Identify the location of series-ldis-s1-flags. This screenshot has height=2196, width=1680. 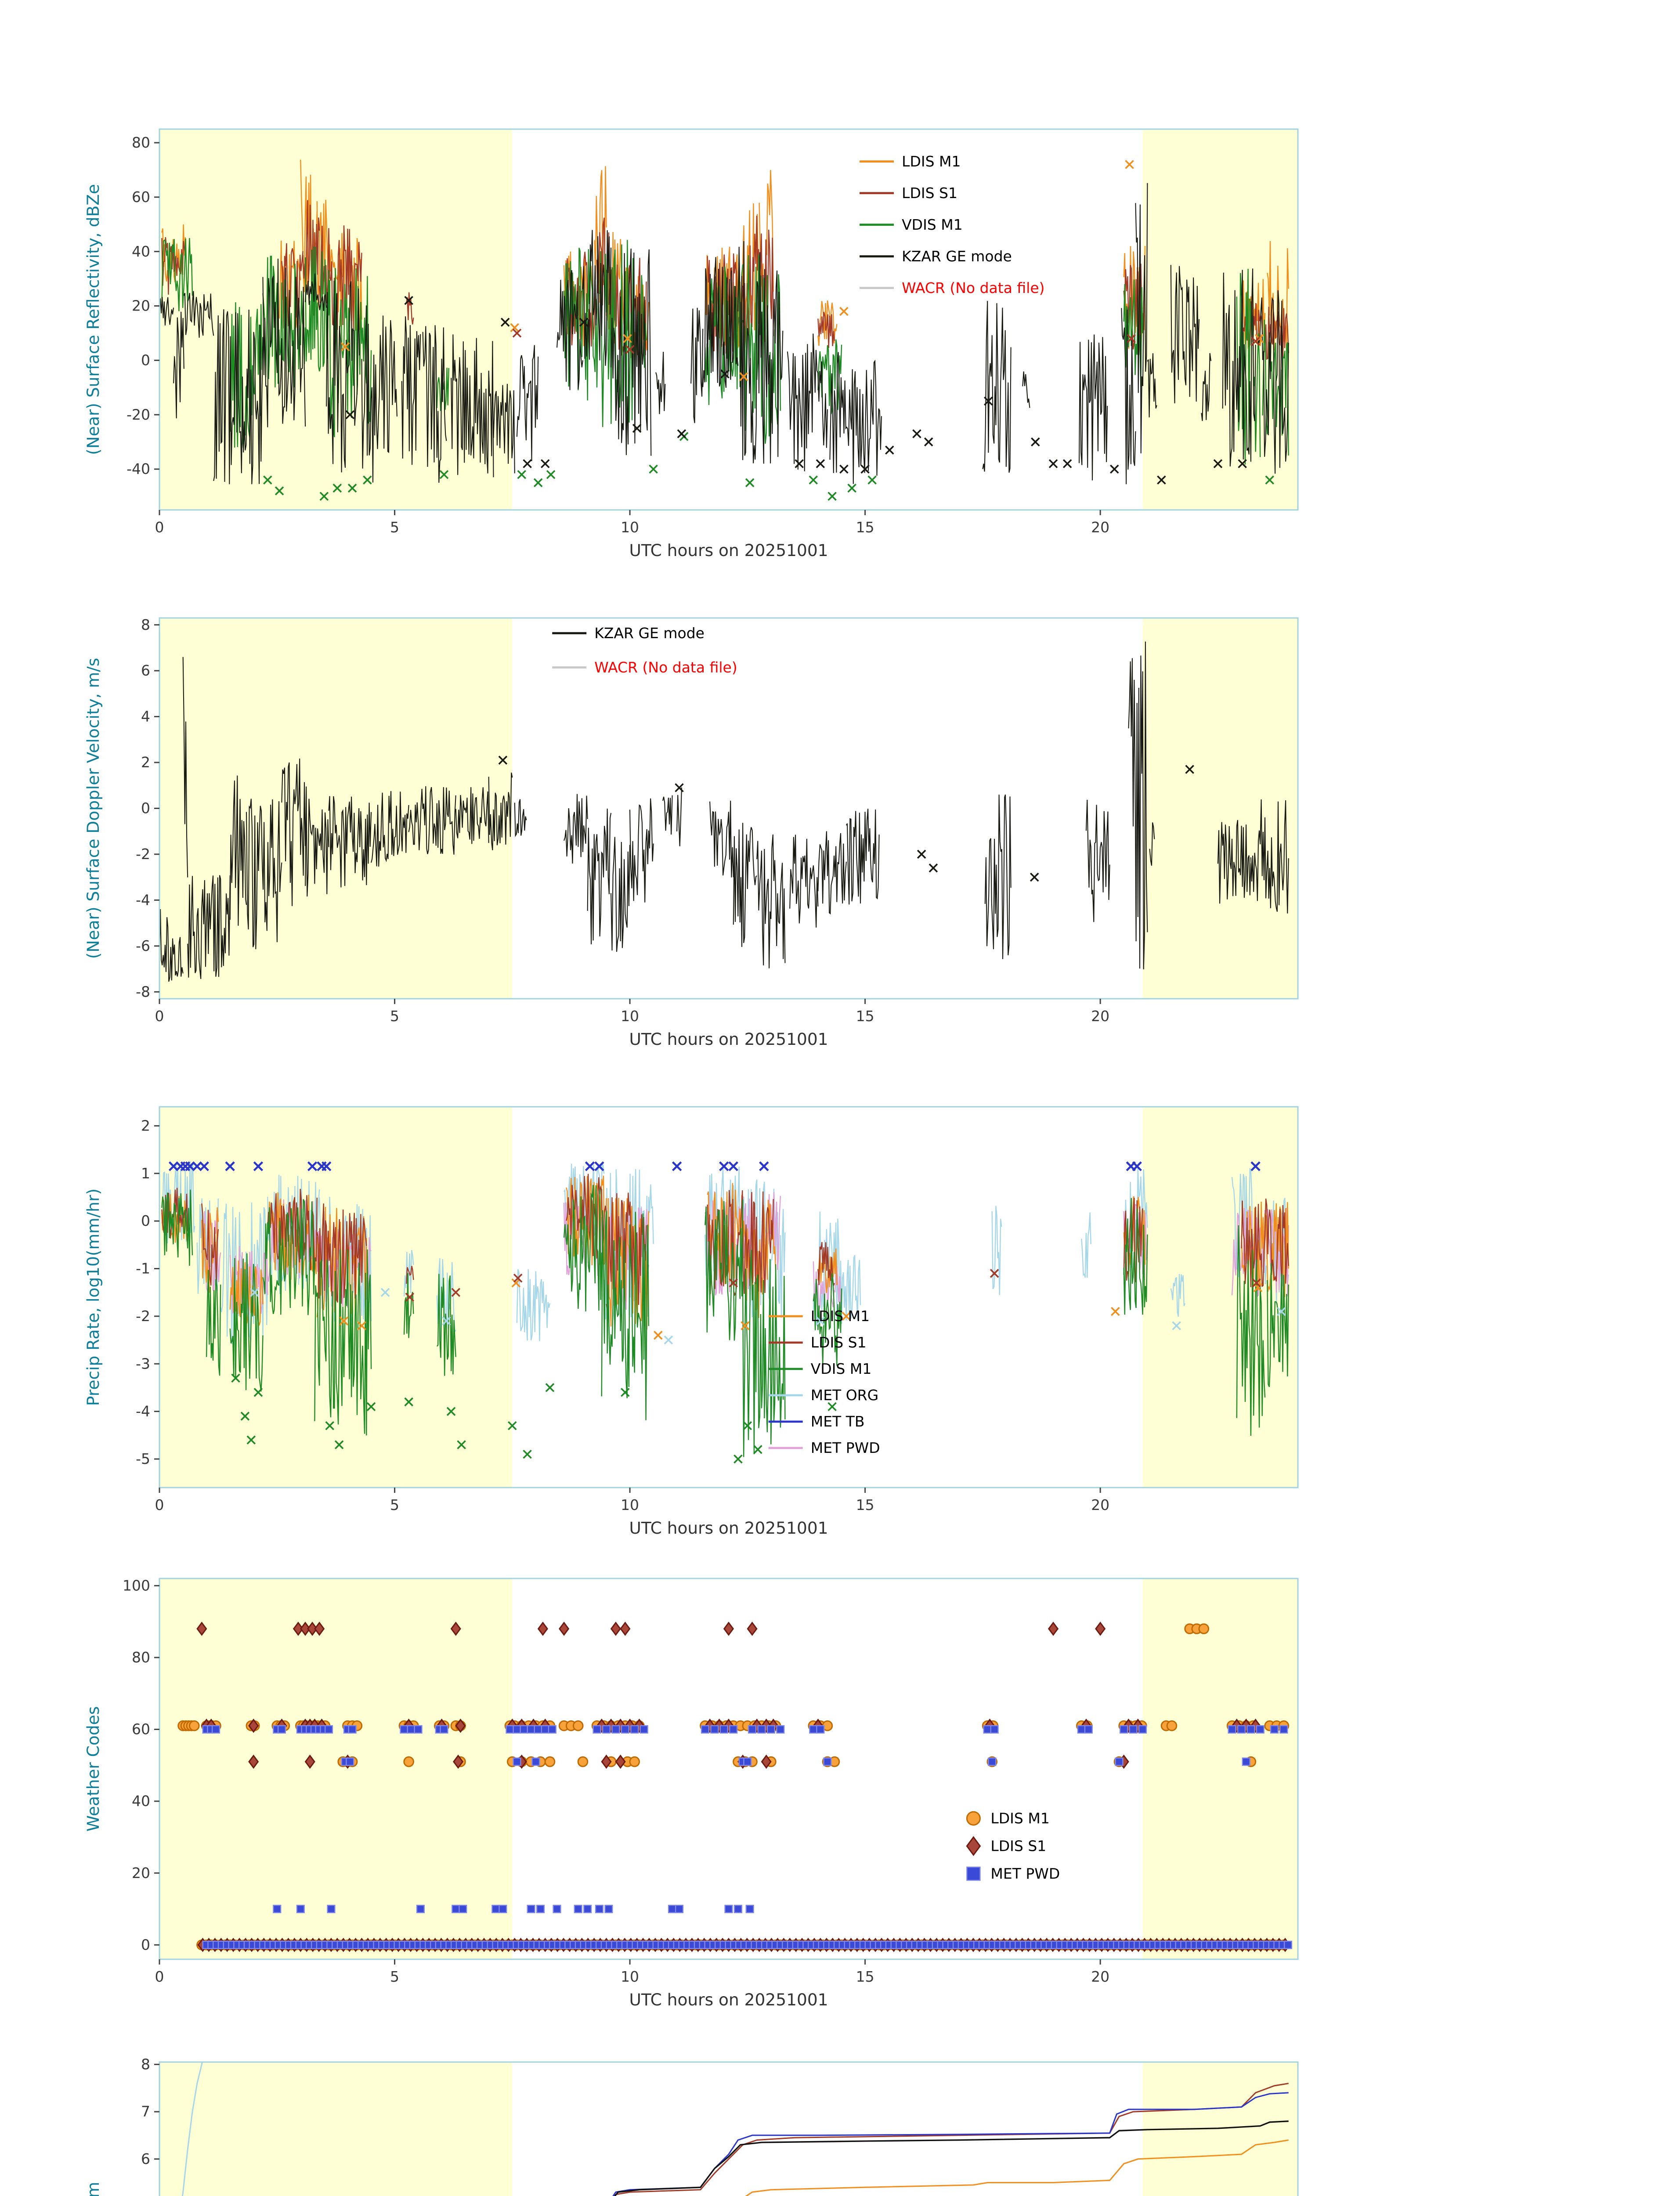
(833, 1285).